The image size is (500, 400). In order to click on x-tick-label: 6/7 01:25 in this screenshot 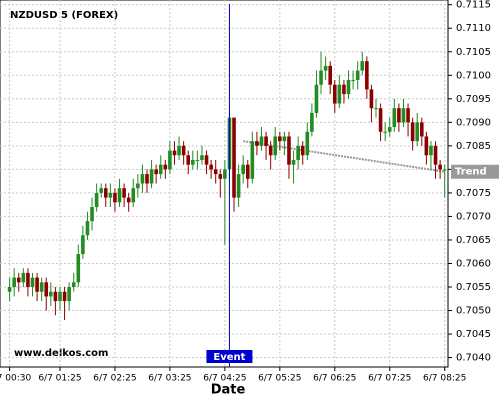, I will do `click(59, 379)`.